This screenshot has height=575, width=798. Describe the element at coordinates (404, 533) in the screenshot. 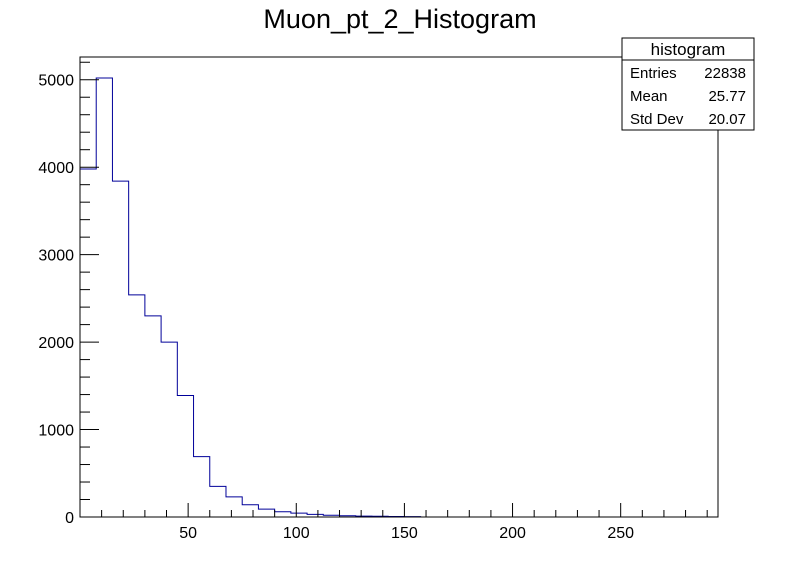

I see `x-tick-label: 150` at that location.